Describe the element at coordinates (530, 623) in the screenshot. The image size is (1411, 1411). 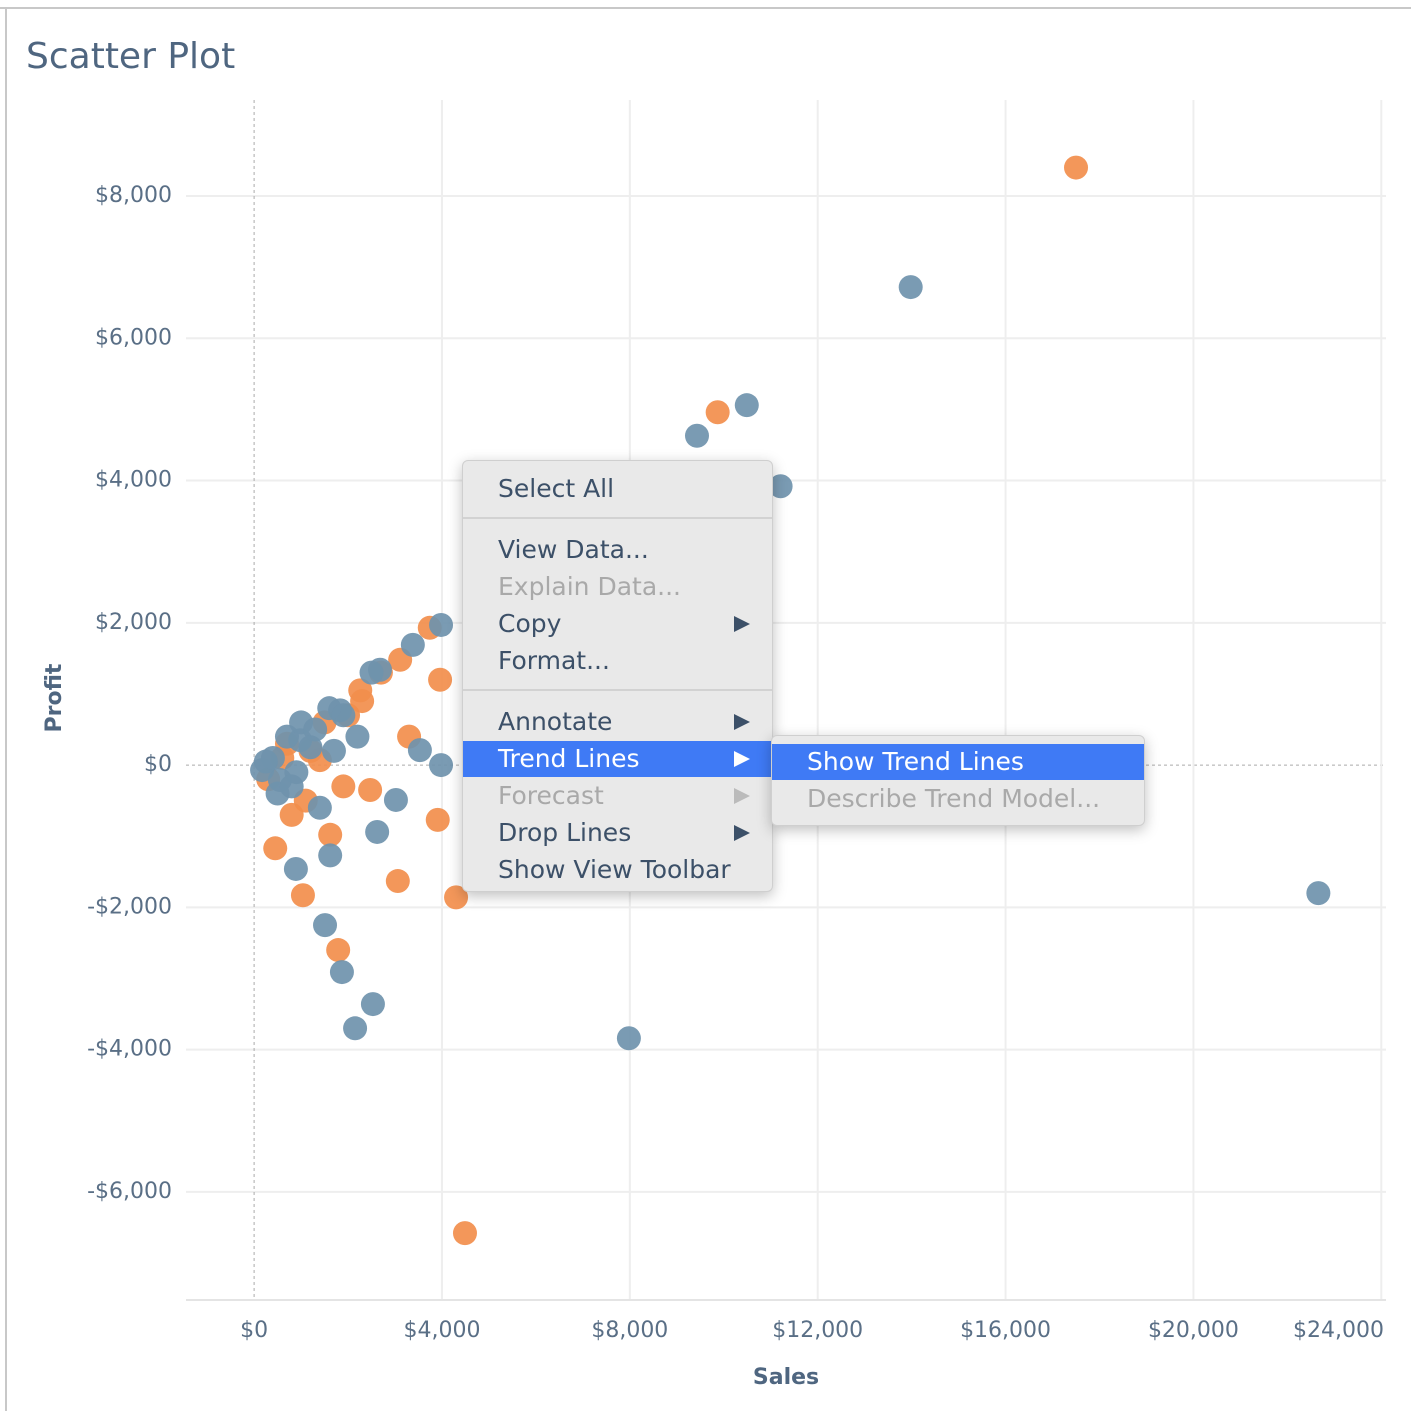
I see `menu-item-label: Copy` at that location.